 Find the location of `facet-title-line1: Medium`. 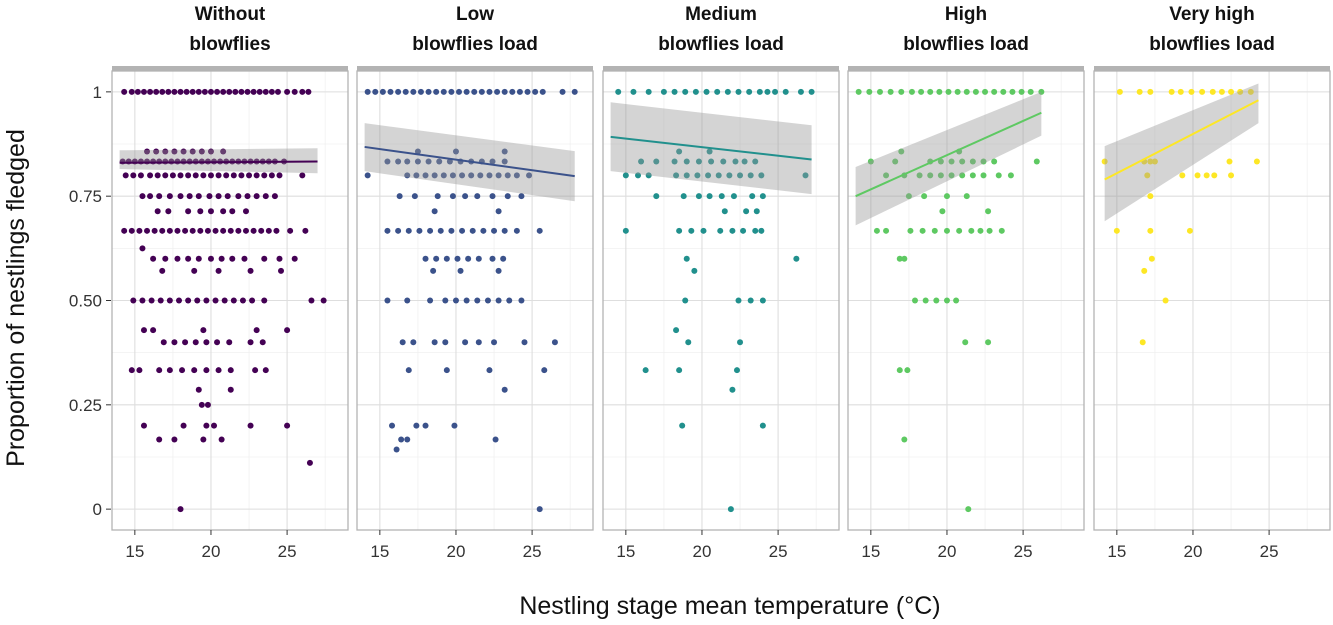

facet-title-line1: Medium is located at coordinates (721, 14).